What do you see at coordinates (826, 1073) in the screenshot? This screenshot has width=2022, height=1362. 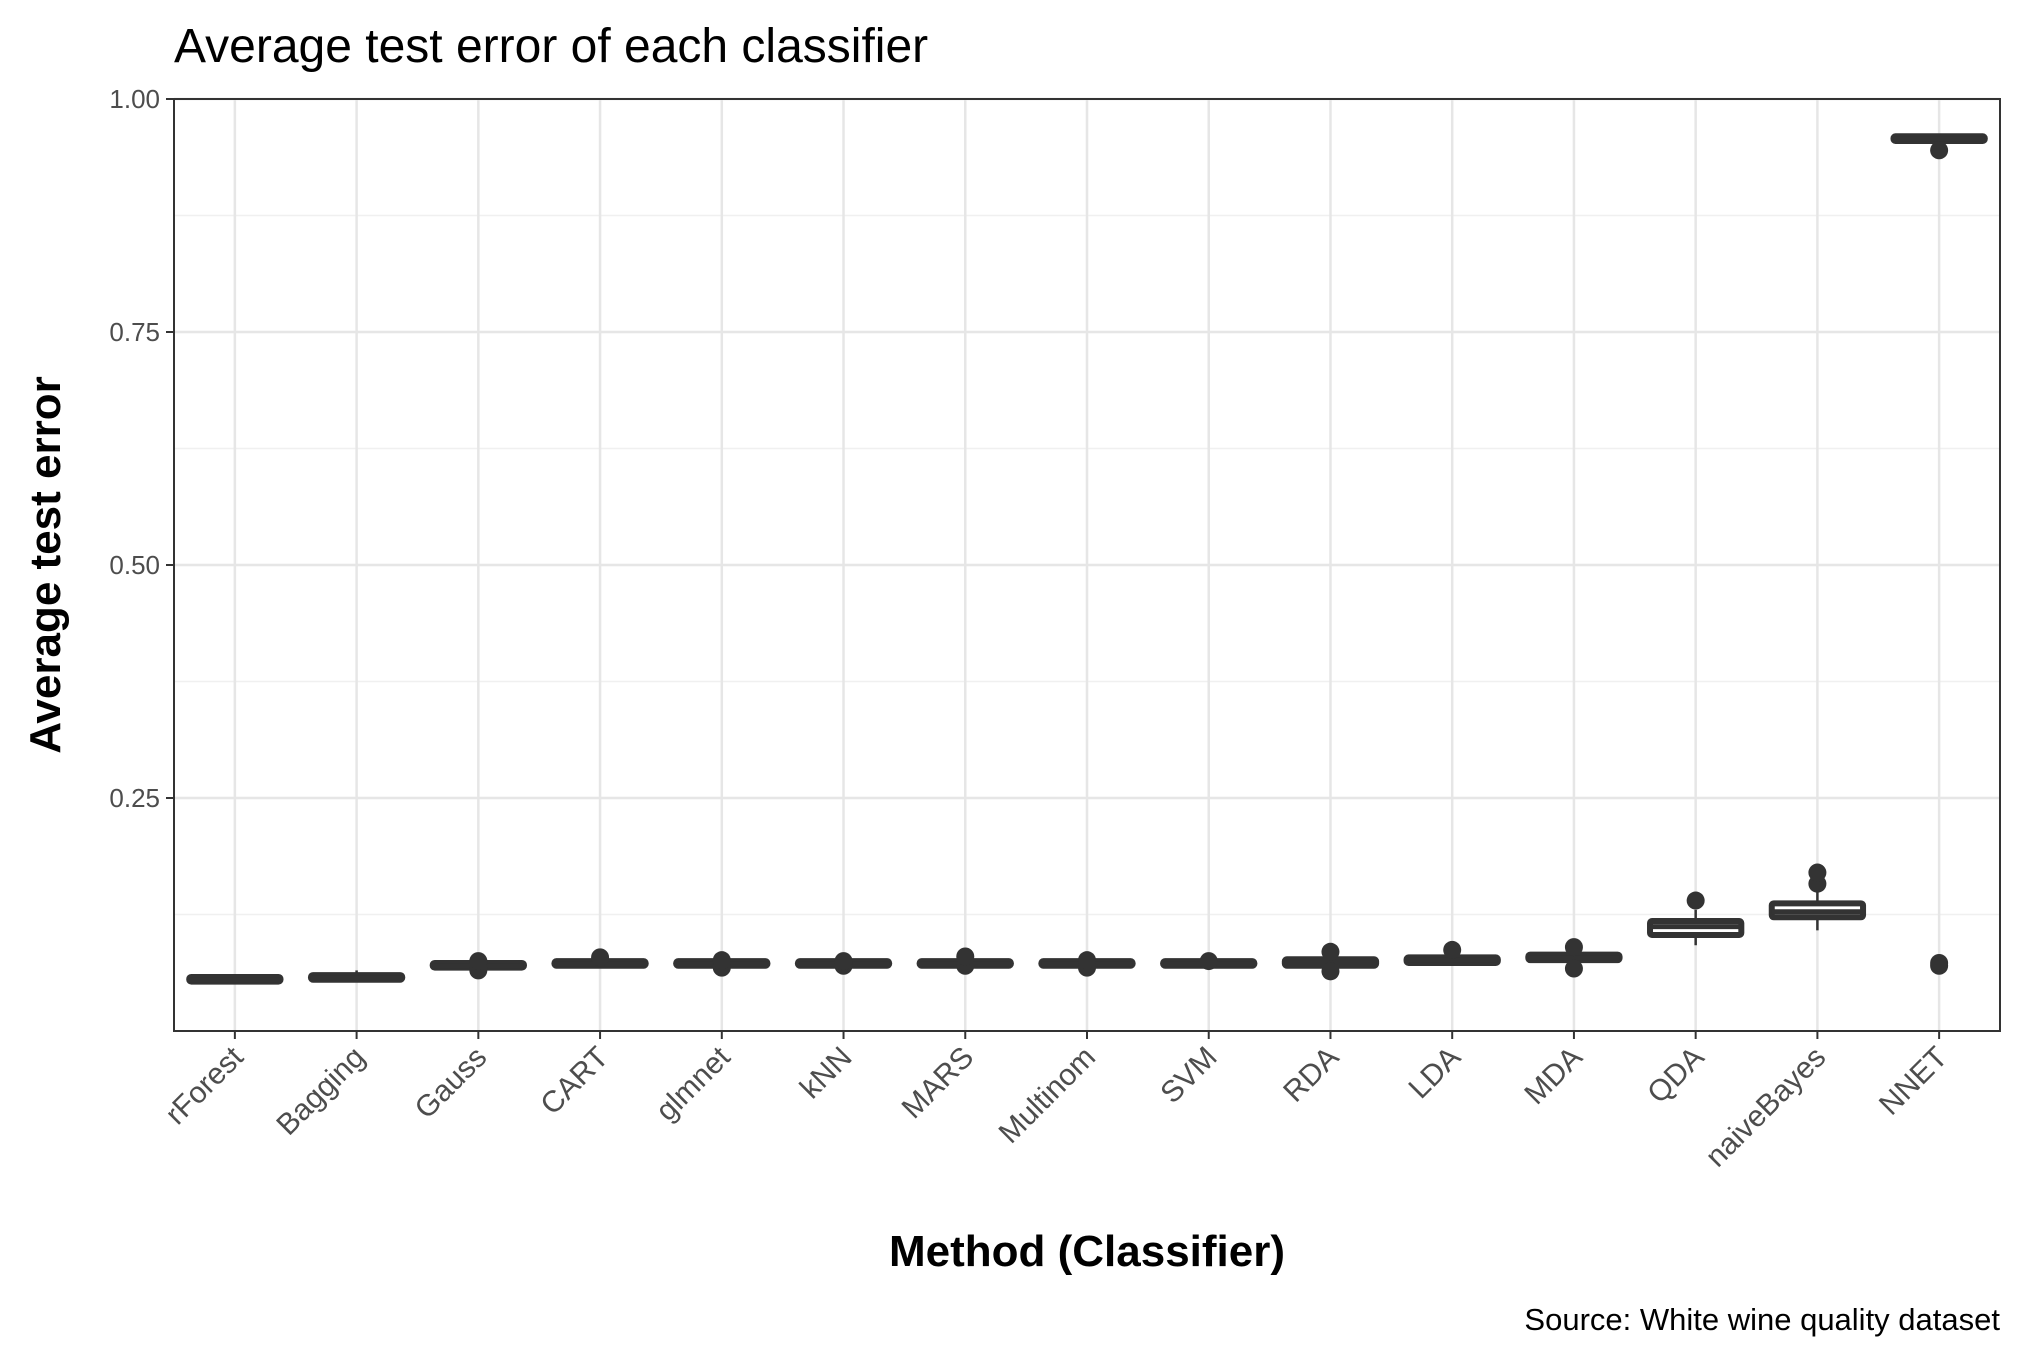 I see `x-tick-label: kNN` at bounding box center [826, 1073].